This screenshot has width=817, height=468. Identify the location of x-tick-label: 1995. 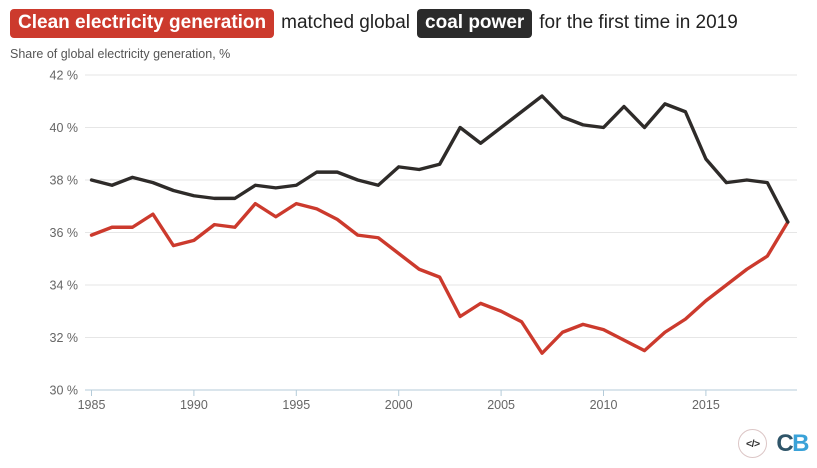
(296, 405).